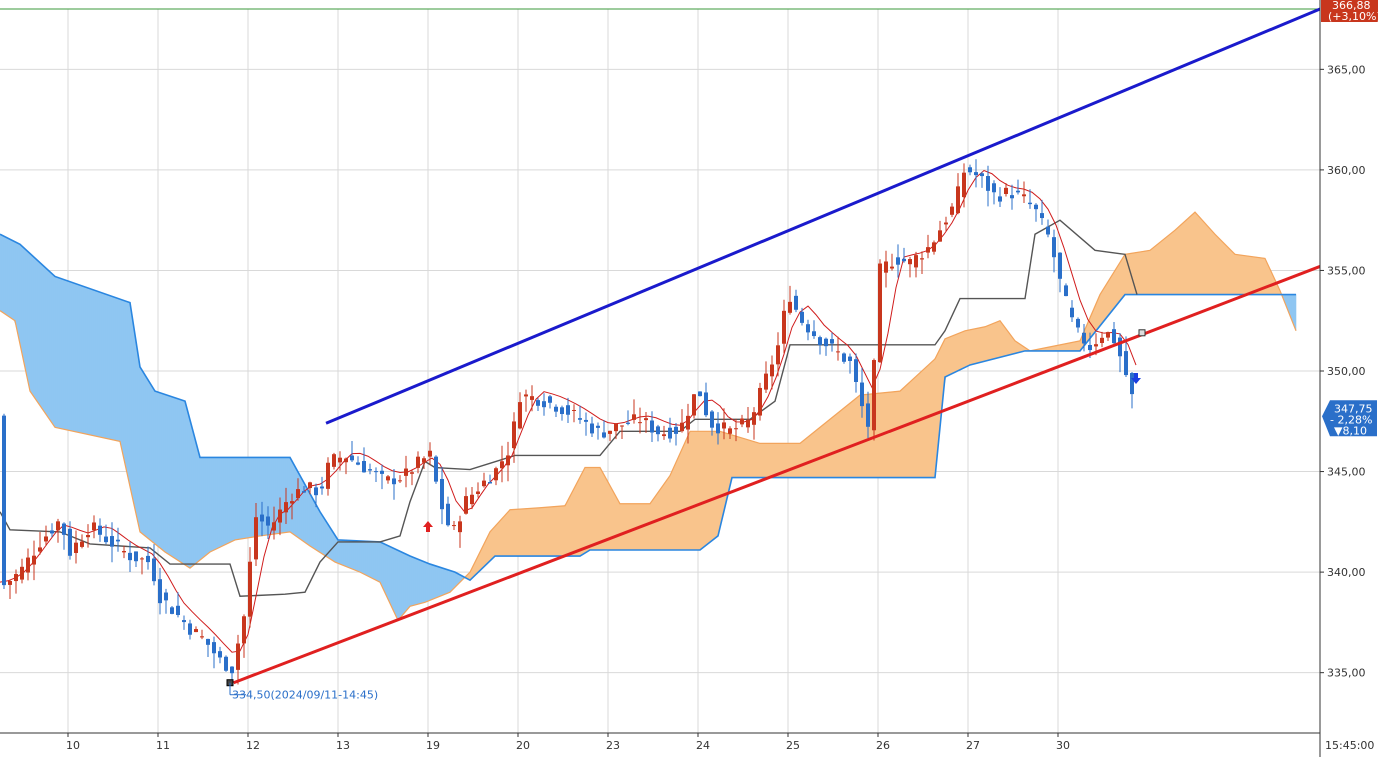  I want to click on y-tick-label: 355,00, so click(1346, 270).